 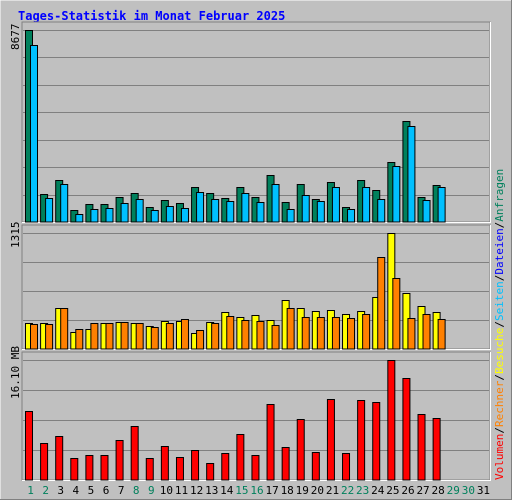 I want to click on legend-sep-3: /, so click(x=499, y=324).